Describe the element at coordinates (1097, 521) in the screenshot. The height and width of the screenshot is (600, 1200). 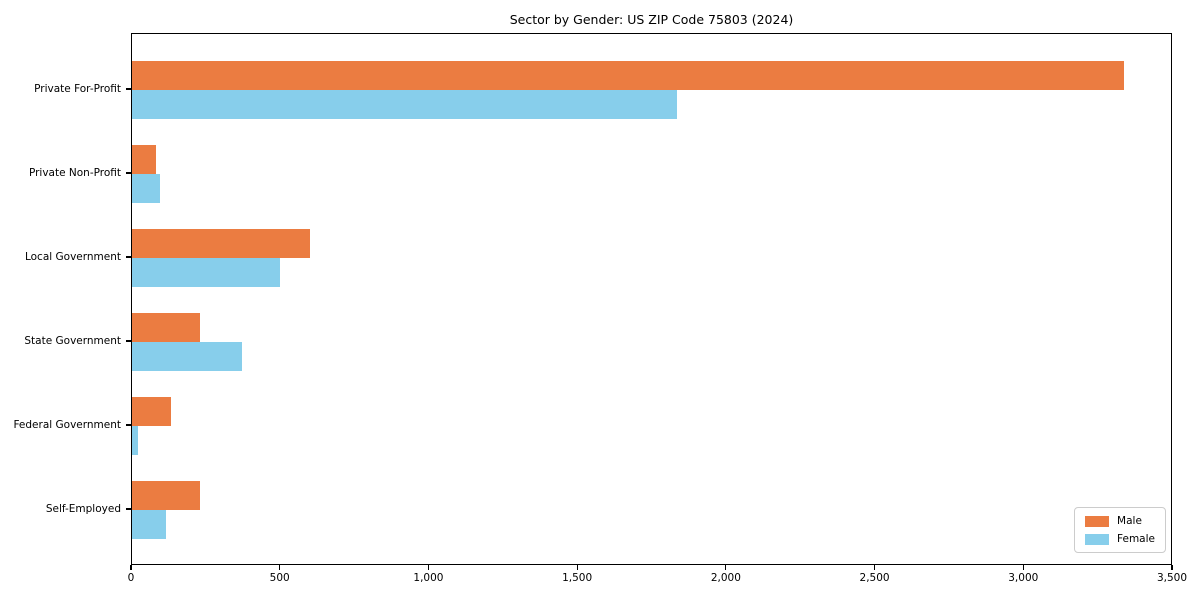
I see `legend-swatch-male` at that location.